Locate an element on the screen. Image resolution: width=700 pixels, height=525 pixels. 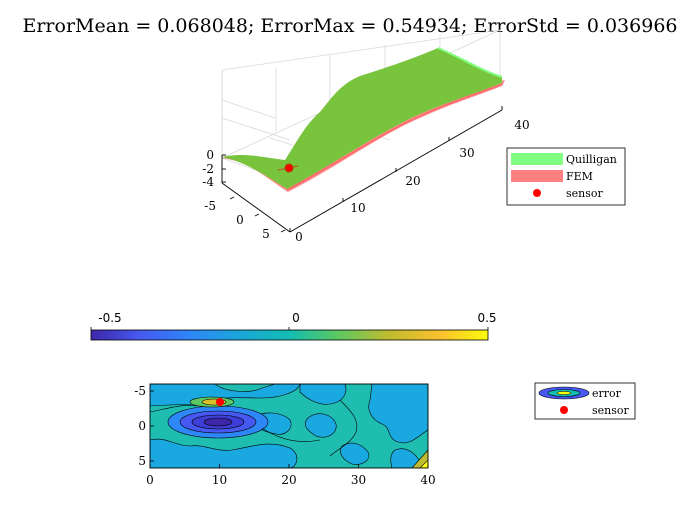
surface-quilligan is located at coordinates (362, 118).